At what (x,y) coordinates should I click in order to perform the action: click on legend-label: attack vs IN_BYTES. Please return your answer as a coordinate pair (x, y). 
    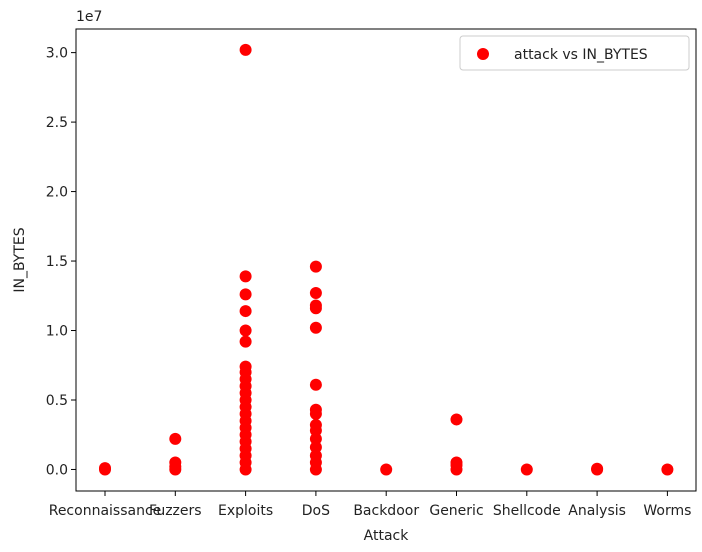
    Looking at the image, I should click on (581, 55).